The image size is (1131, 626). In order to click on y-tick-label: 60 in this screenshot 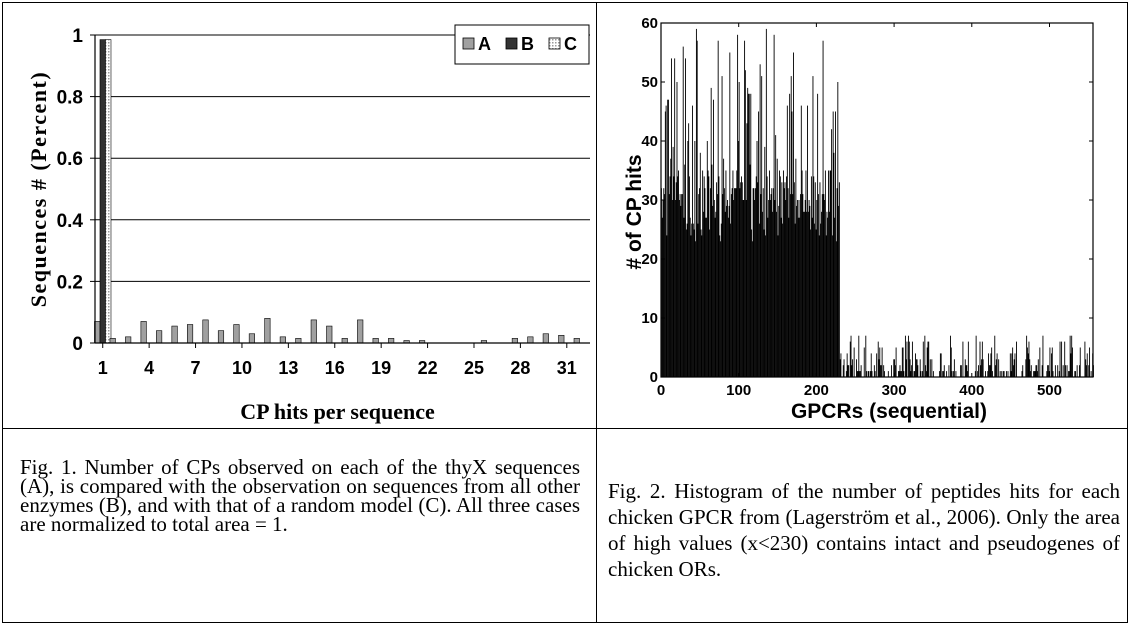, I will do `click(649, 23)`.